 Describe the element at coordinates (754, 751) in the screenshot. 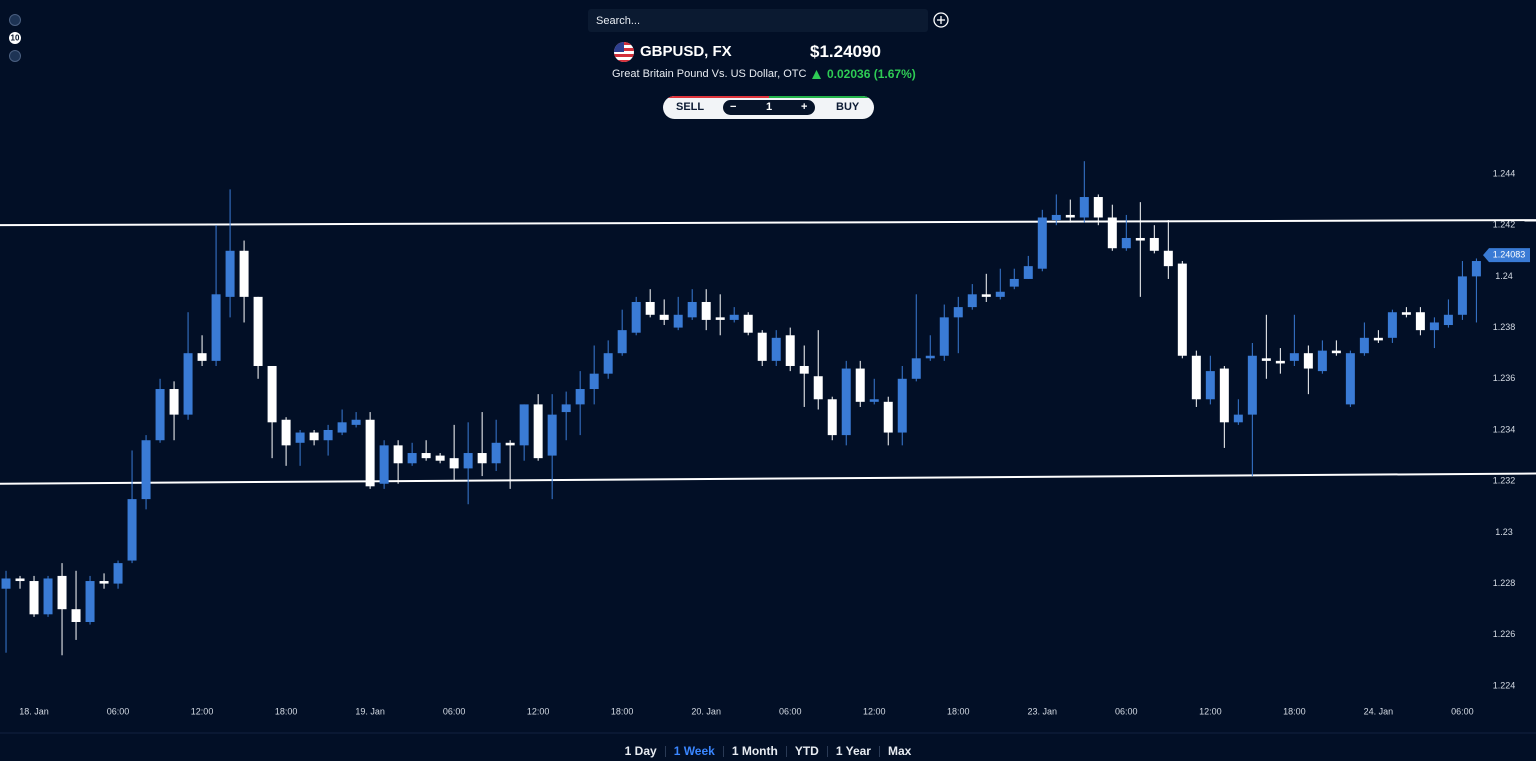

I see `range-button: 1 Month` at that location.